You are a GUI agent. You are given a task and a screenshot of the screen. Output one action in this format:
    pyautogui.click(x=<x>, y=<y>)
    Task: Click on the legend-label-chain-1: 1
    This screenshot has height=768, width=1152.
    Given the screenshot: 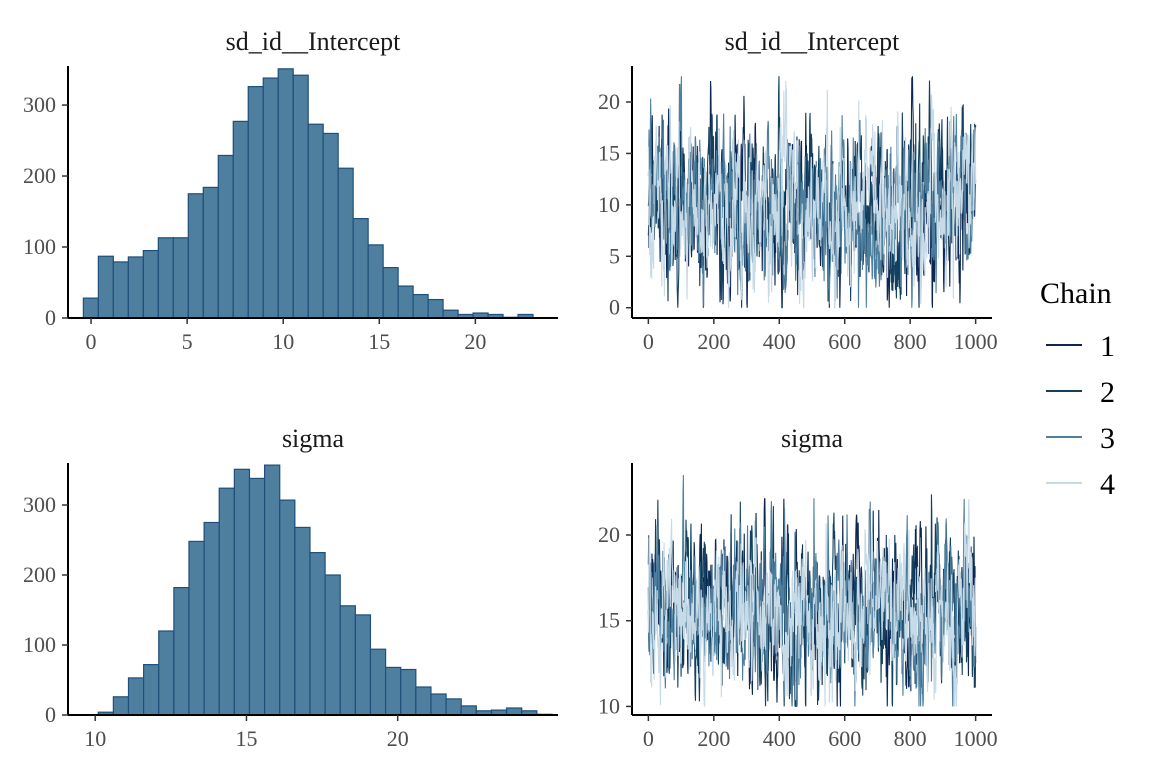 What is the action you would take?
    pyautogui.click(x=1107, y=346)
    